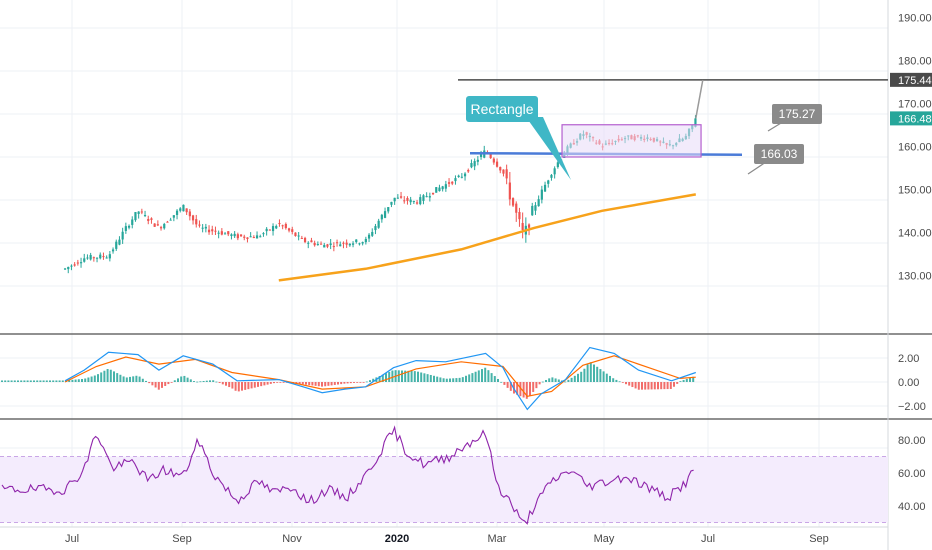 Image resolution: width=932 pixels, height=550 pixels. I want to click on time-tick-label: Jul, so click(708, 539).